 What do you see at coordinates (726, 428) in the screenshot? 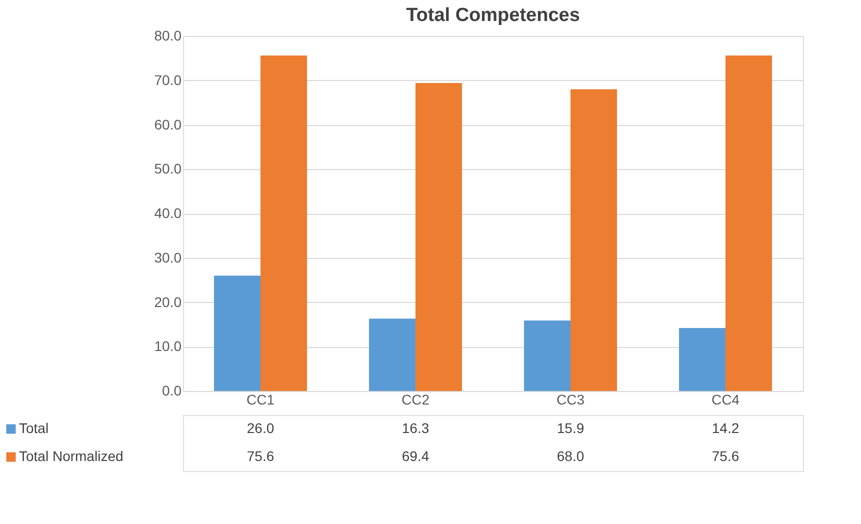
I see `data-label: 14.2` at bounding box center [726, 428].